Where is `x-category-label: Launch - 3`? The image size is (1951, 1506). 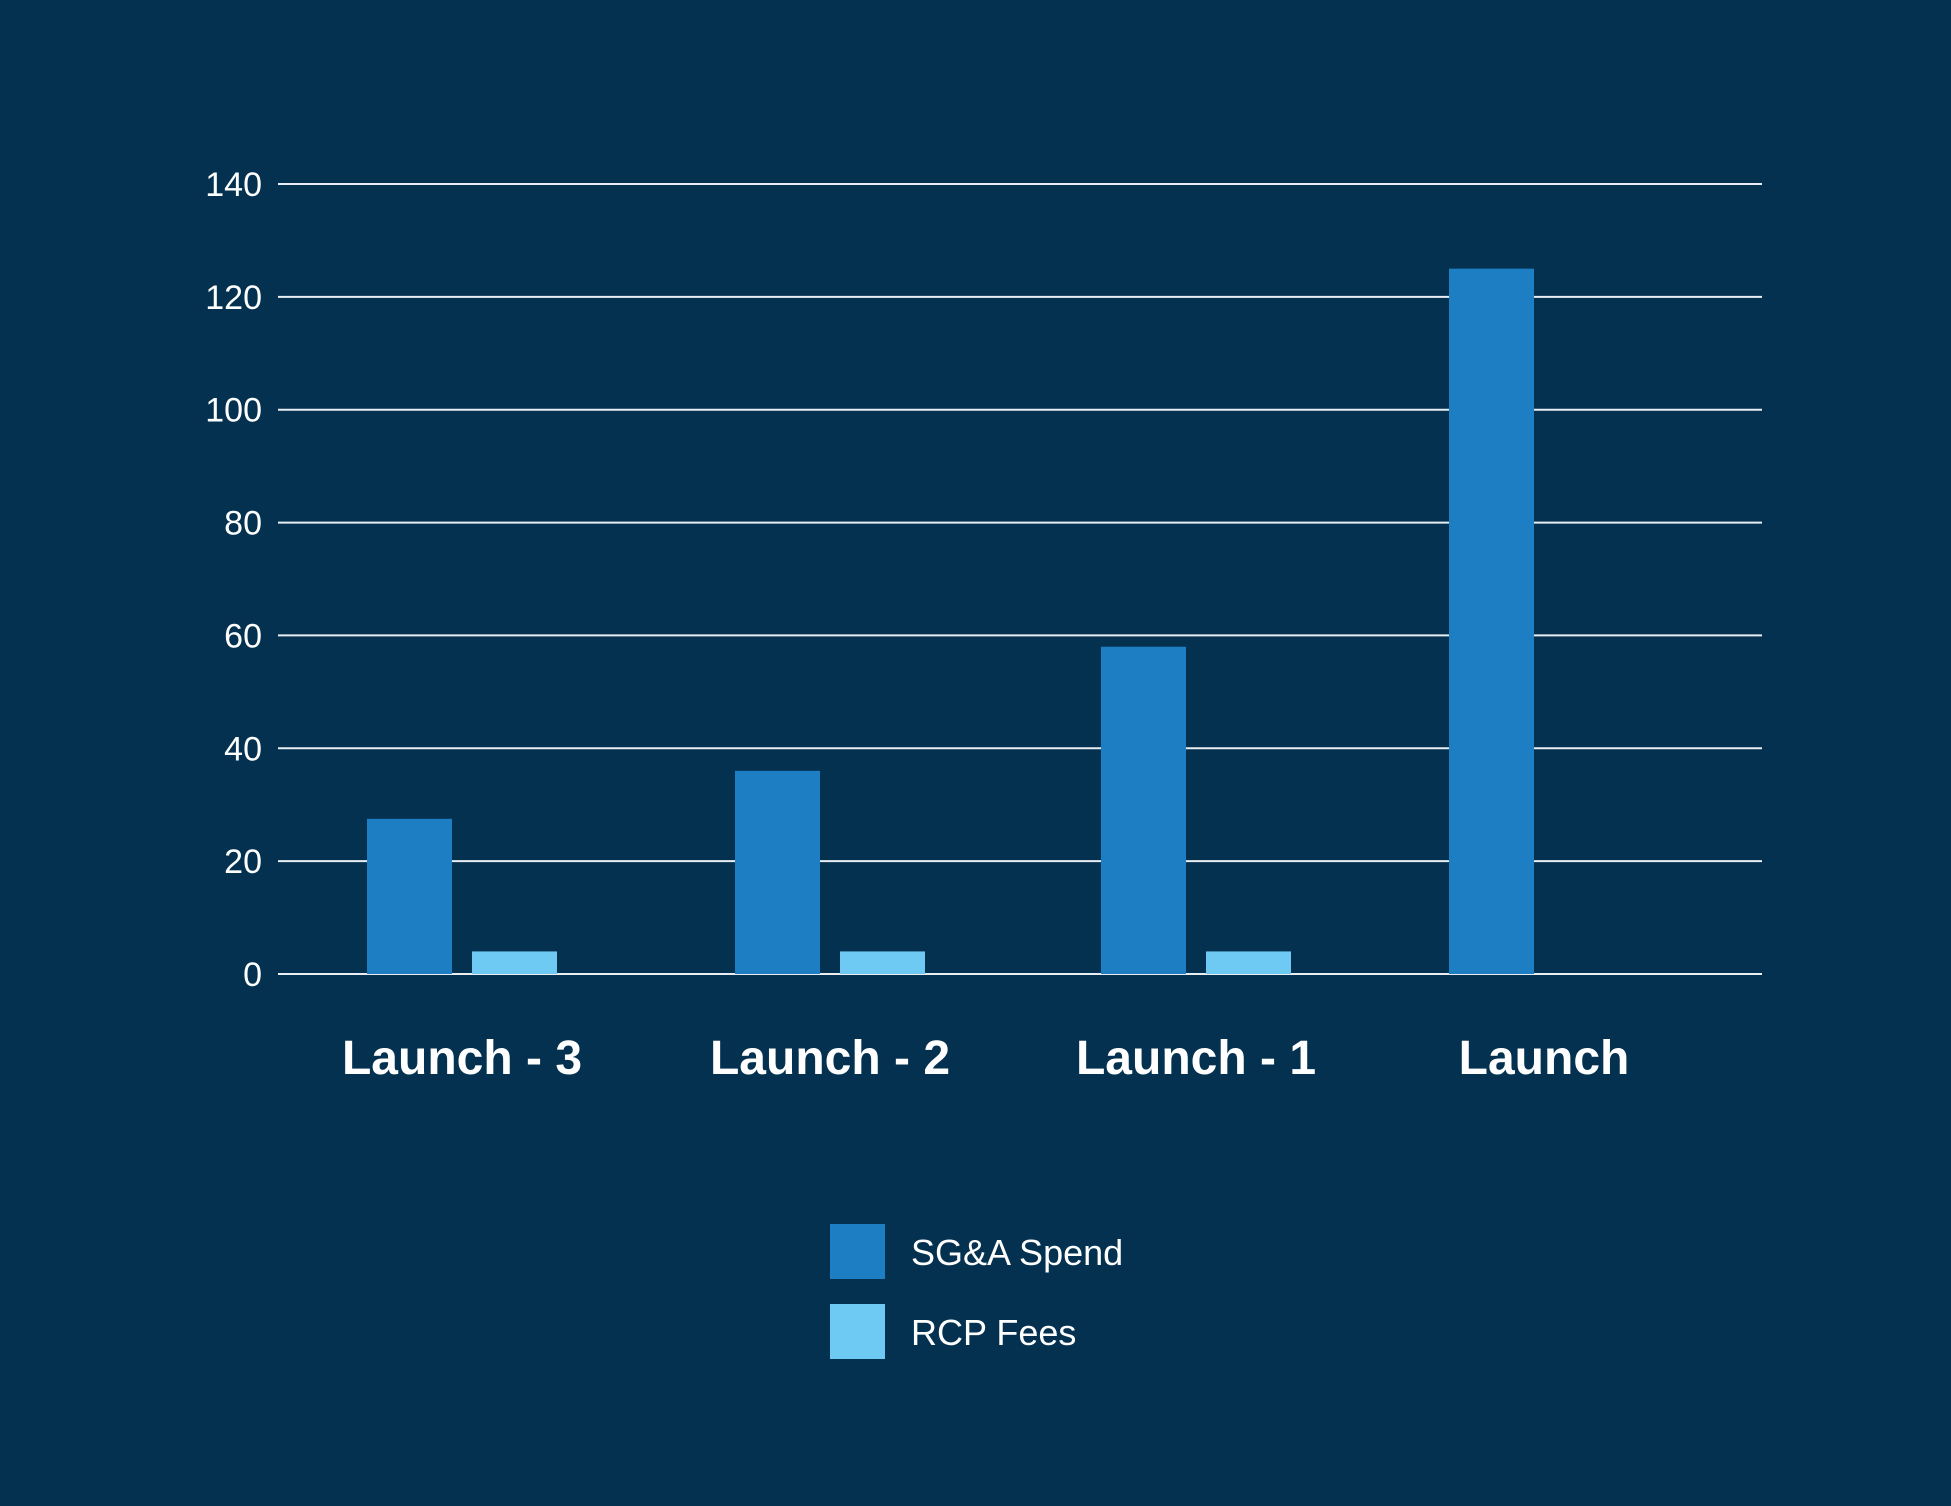 x-category-label: Launch - 3 is located at coordinates (462, 1058).